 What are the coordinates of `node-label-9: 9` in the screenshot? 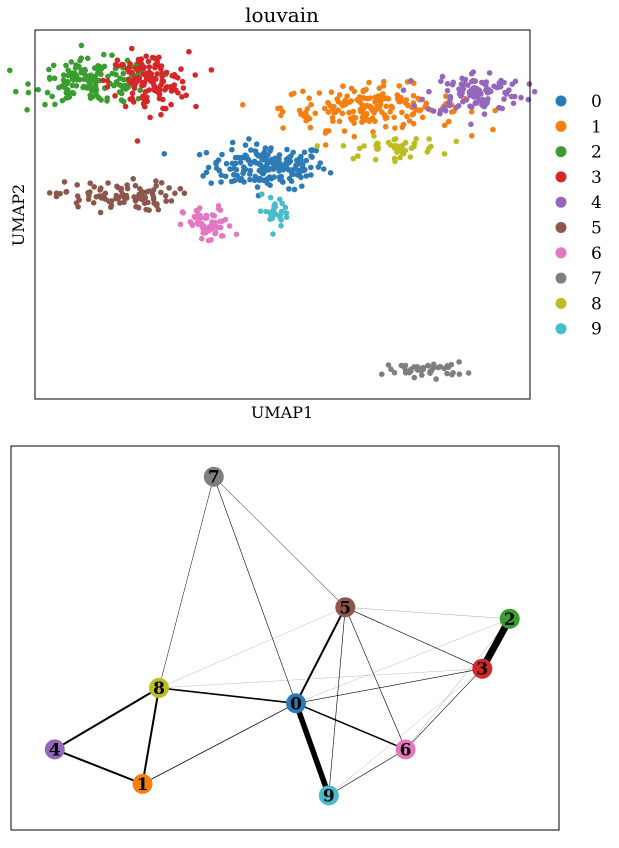 It's located at (329, 796).